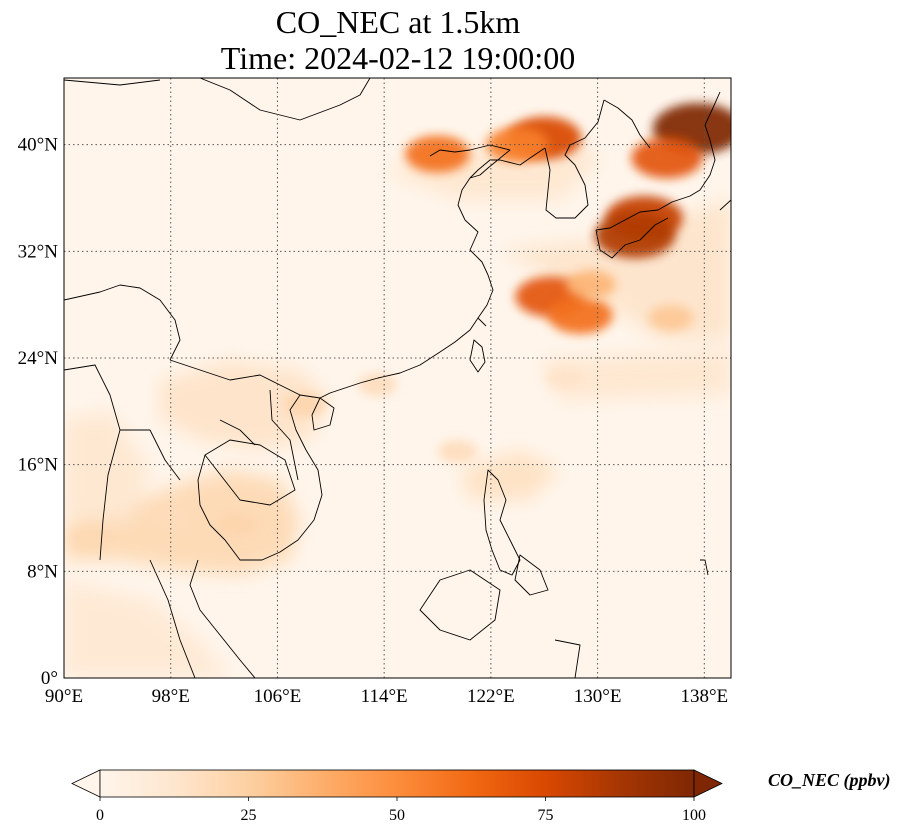  I want to click on lon-axis: 90°E 98°E 106°E 114°E 122°E 130°E 138°E, so click(386, 696).